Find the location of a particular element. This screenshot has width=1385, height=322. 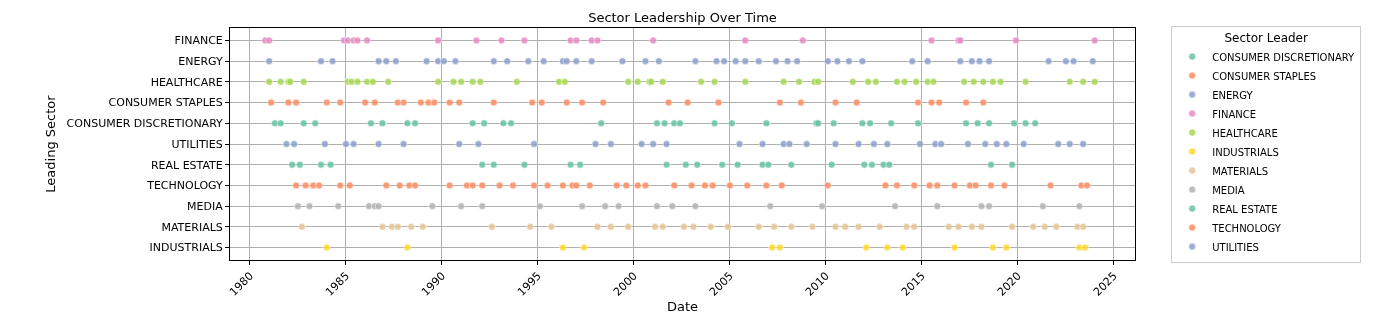

legend-label: REAL ESTATE is located at coordinates (1245, 209).